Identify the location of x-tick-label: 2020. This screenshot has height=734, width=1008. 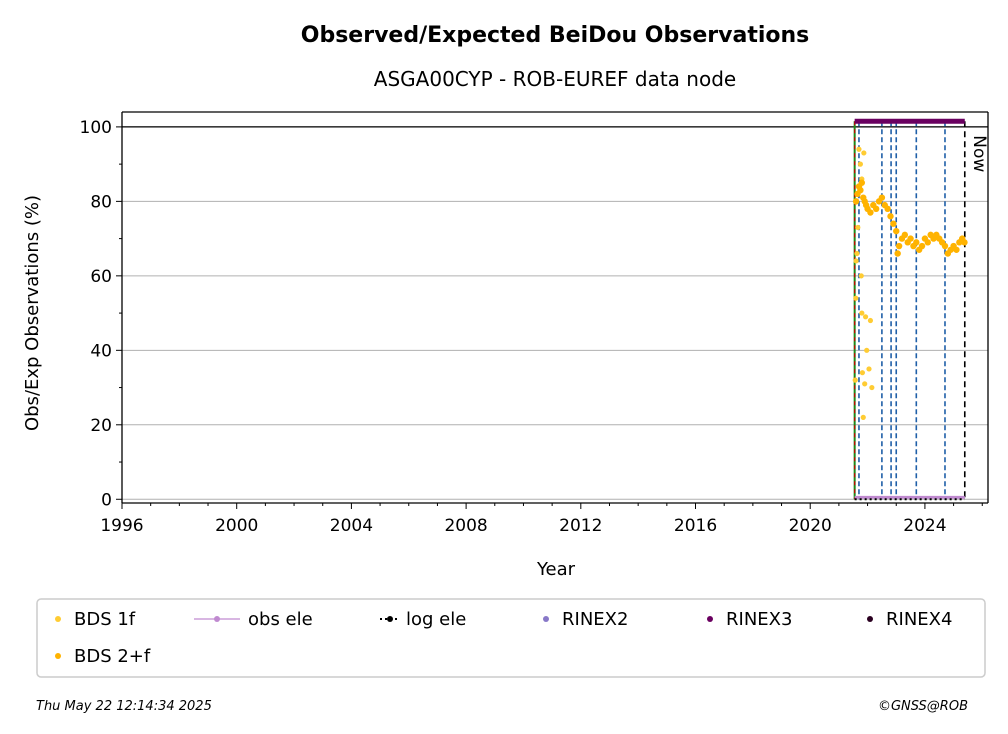
(810, 526).